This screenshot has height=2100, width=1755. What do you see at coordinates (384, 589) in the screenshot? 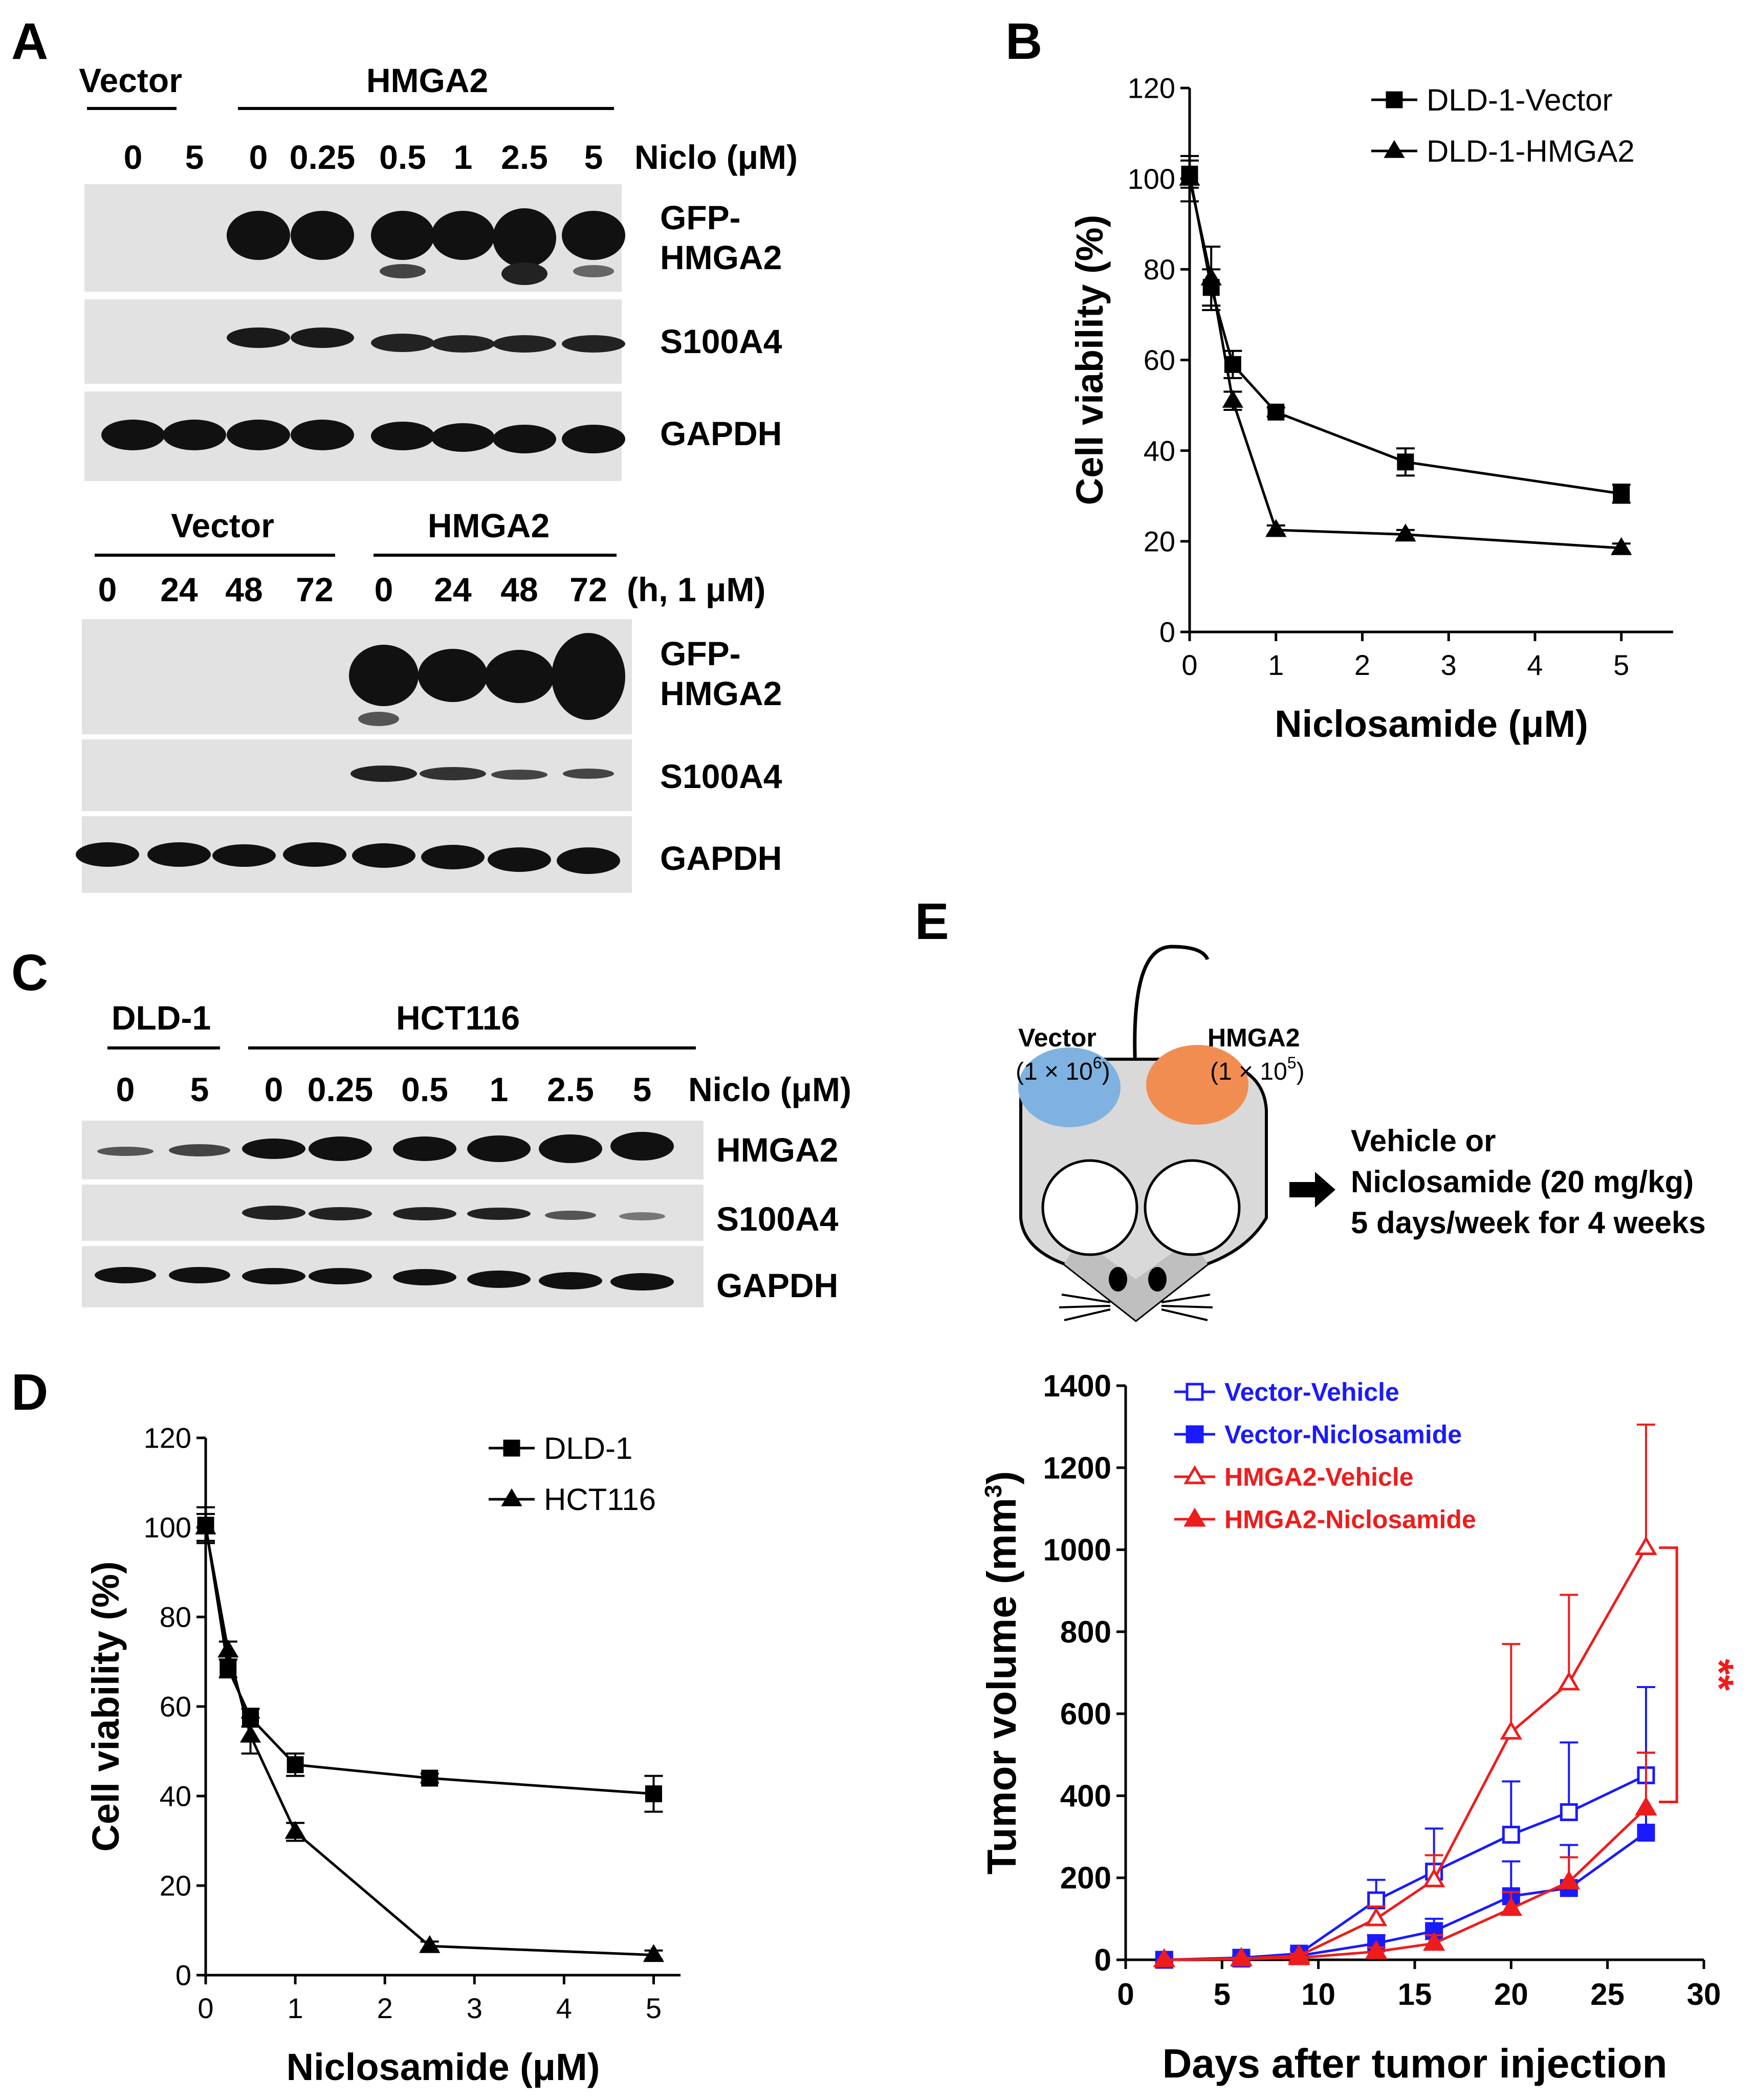
I see `a-bottom-lane-label: 0` at bounding box center [384, 589].